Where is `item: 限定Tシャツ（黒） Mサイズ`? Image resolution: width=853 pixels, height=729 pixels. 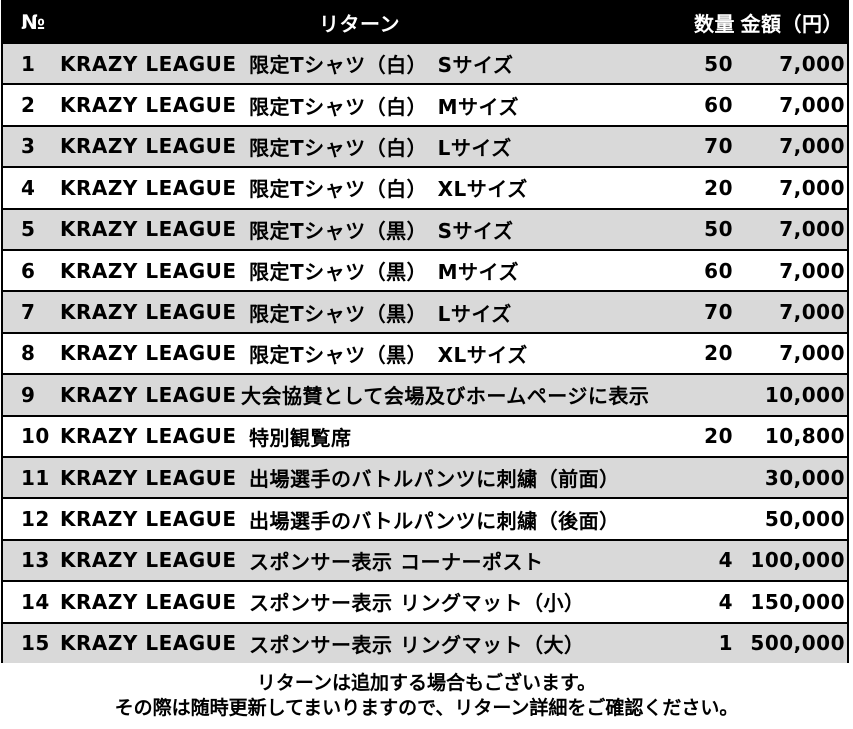
item: 限定Tシャツ（黒） Mサイズ is located at coordinates (384, 272).